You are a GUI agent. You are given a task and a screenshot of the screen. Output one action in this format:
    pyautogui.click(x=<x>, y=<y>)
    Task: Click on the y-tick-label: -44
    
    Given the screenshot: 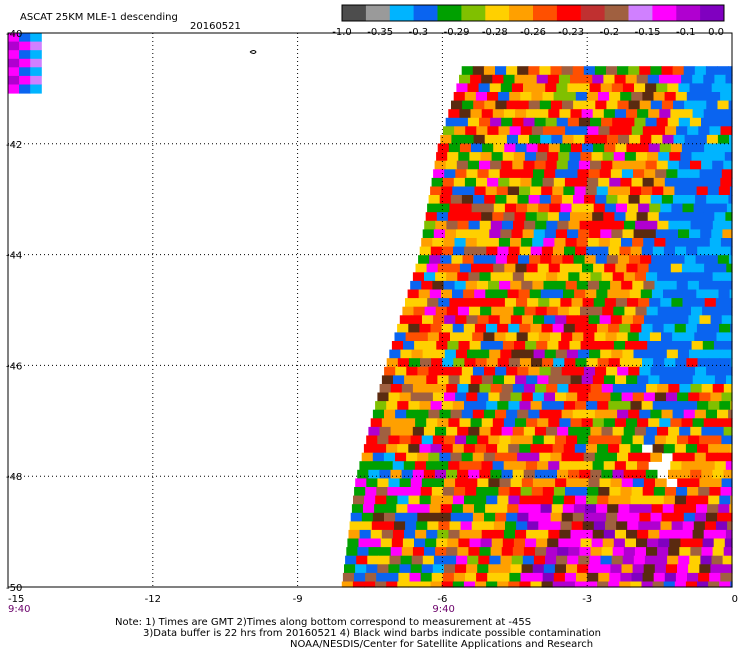 What is the action you would take?
    pyautogui.click(x=14, y=256)
    